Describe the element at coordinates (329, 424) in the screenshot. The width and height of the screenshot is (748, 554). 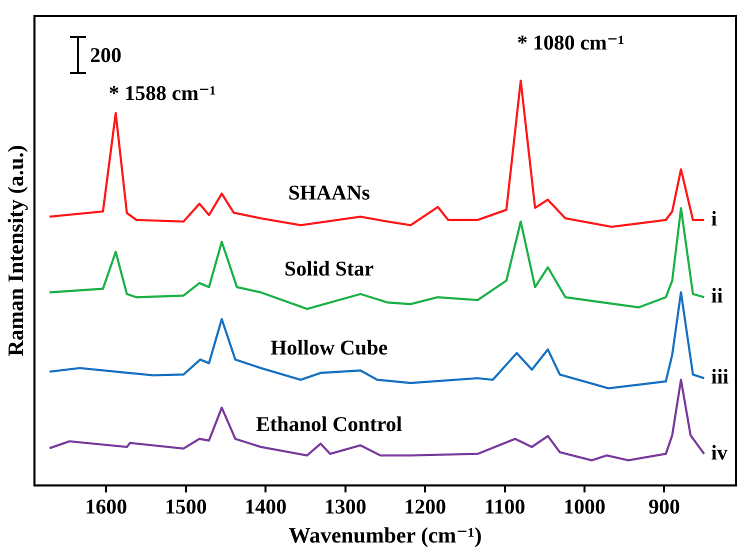
I see `series-label: Ethanol Control` at that location.